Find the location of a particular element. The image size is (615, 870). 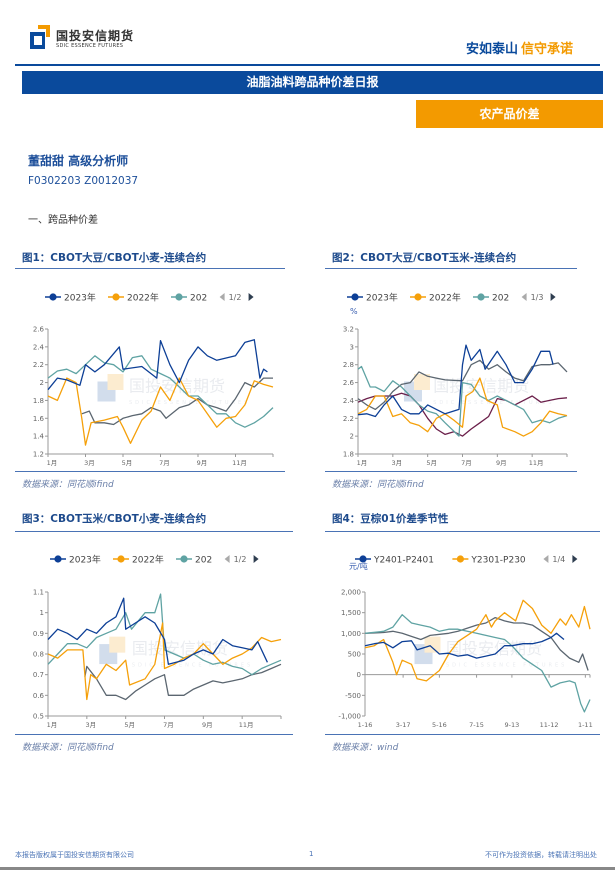

footer-disclaimer: 不可作为投资依据，转载请注明出处 is located at coordinates (541, 855).